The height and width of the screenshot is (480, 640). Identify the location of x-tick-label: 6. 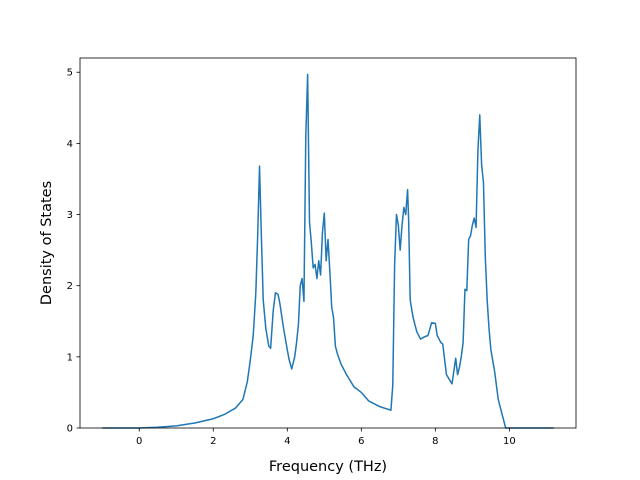
(361, 441).